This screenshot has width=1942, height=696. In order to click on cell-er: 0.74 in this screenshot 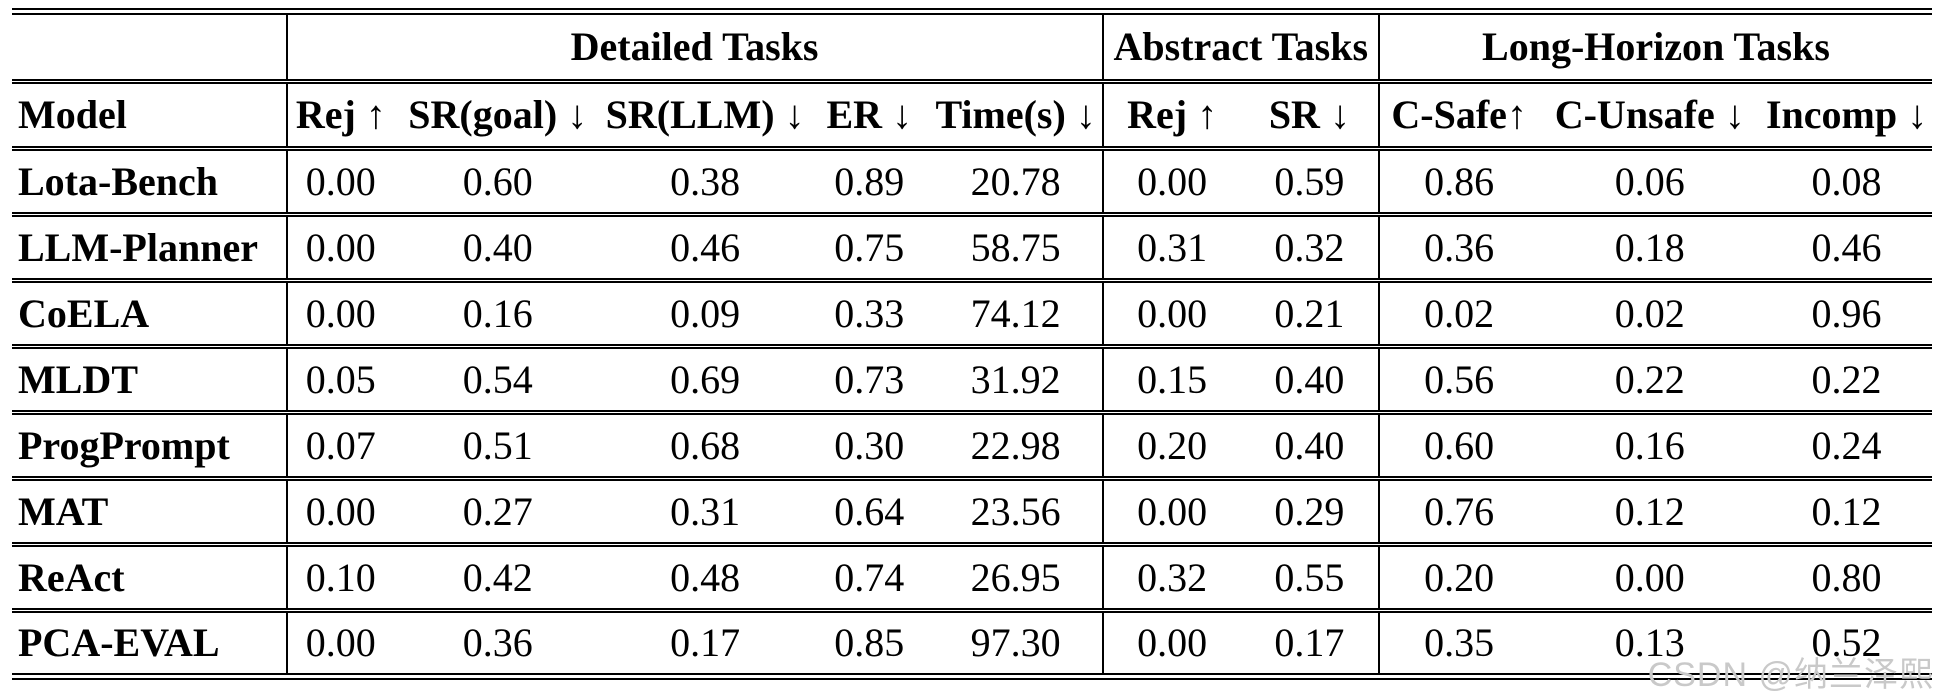, I will do `click(869, 578)`.